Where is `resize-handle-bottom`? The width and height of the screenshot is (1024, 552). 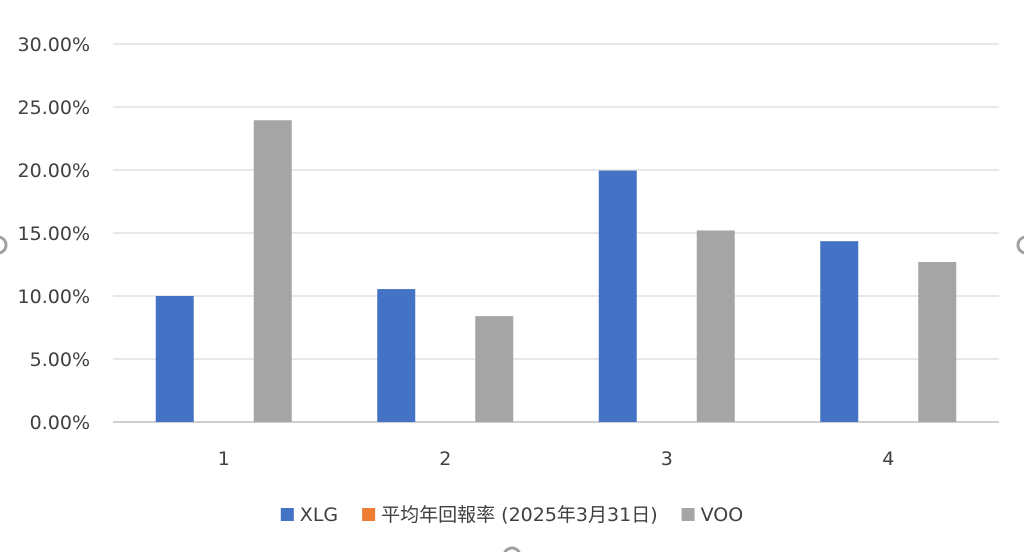
resize-handle-bottom is located at coordinates (512, 549).